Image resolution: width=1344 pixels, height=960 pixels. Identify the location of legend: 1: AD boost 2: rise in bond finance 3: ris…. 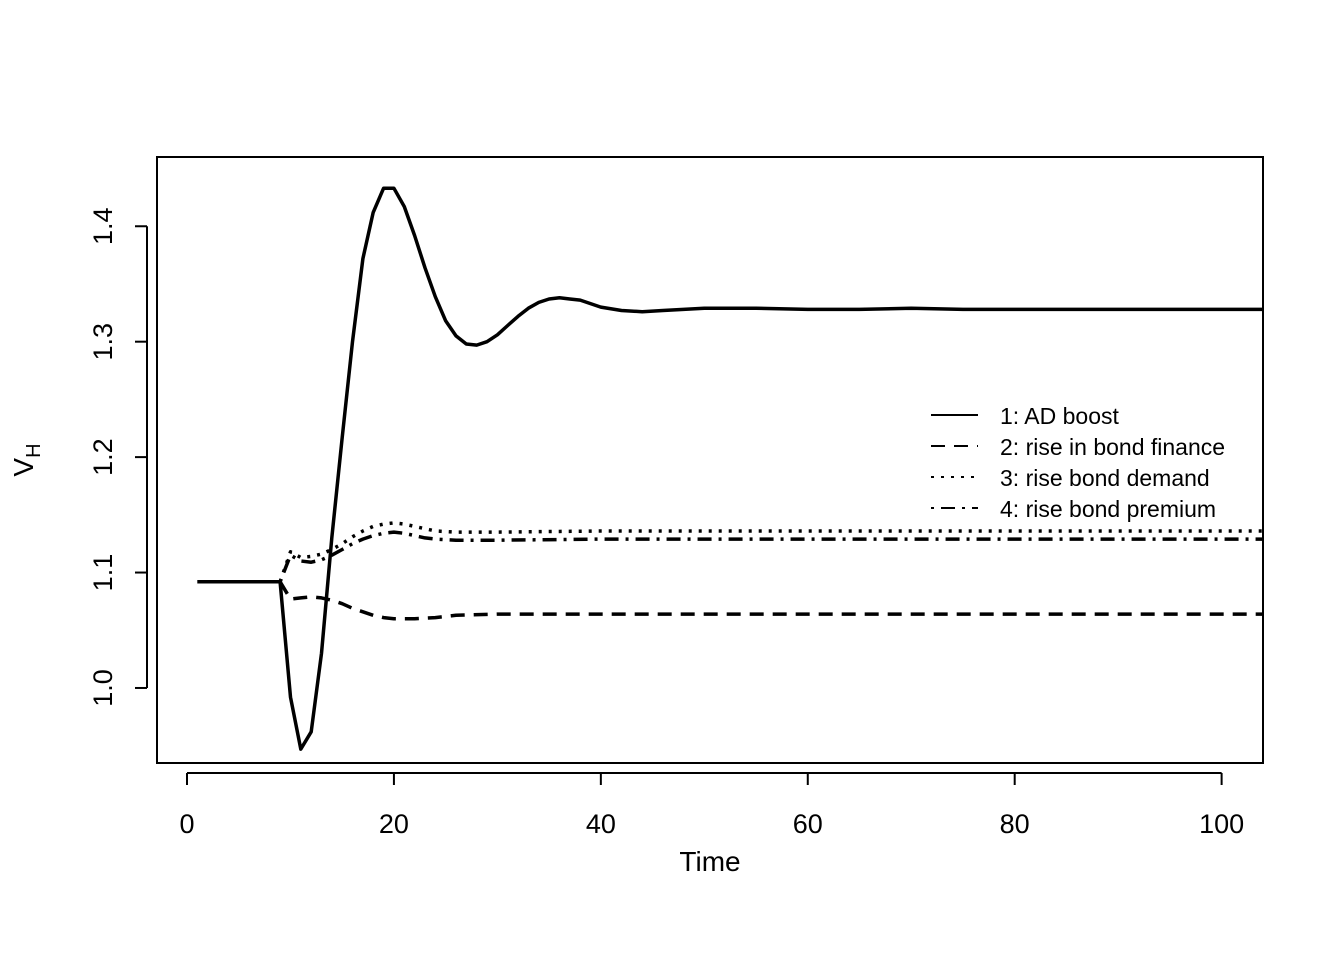
(1078, 462).